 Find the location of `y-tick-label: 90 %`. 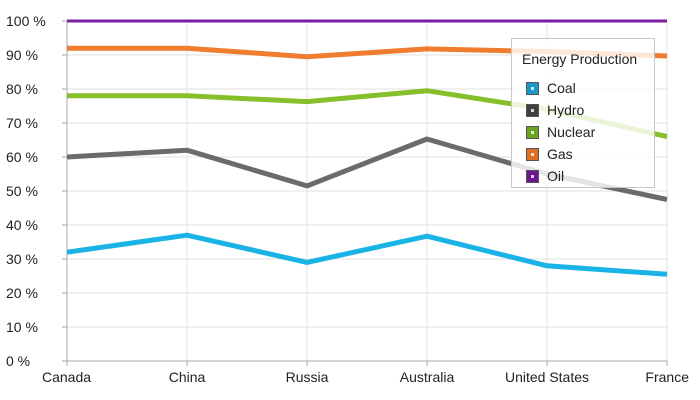

y-tick-label: 90 % is located at coordinates (22, 55).